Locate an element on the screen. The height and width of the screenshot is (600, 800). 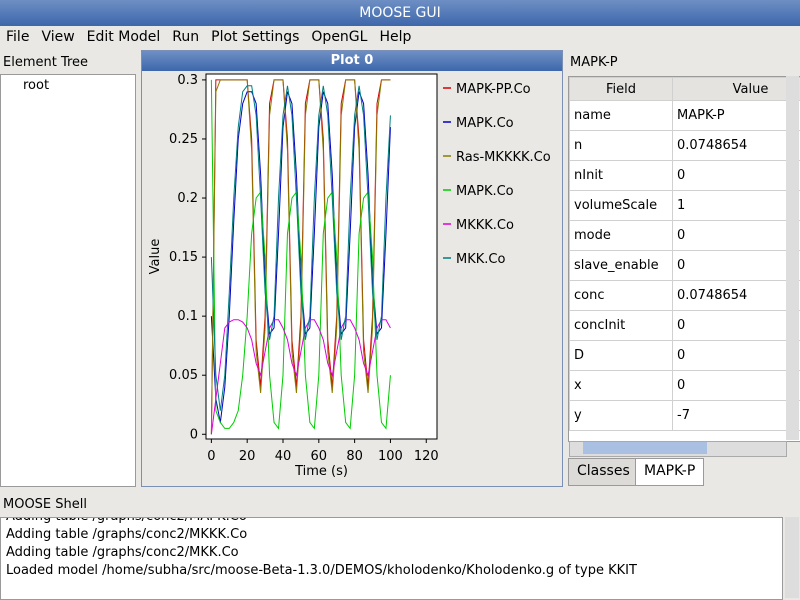
table-cell: conc is located at coordinates (621, 295).